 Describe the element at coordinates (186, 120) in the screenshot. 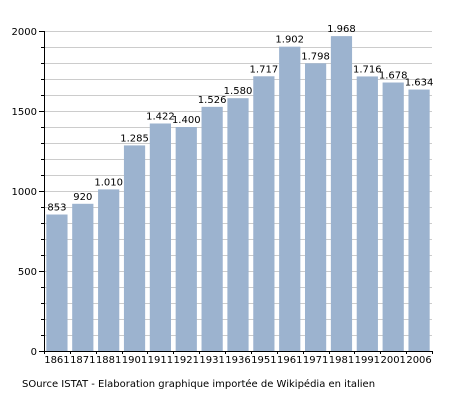

I see `data-label: 1.400` at that location.